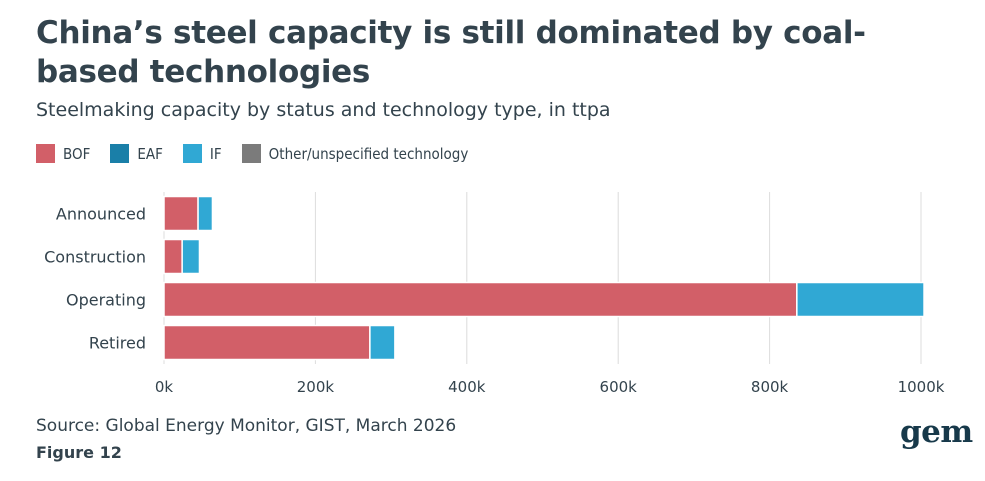  I want to click on legend-item-if: IF, so click(202, 153).